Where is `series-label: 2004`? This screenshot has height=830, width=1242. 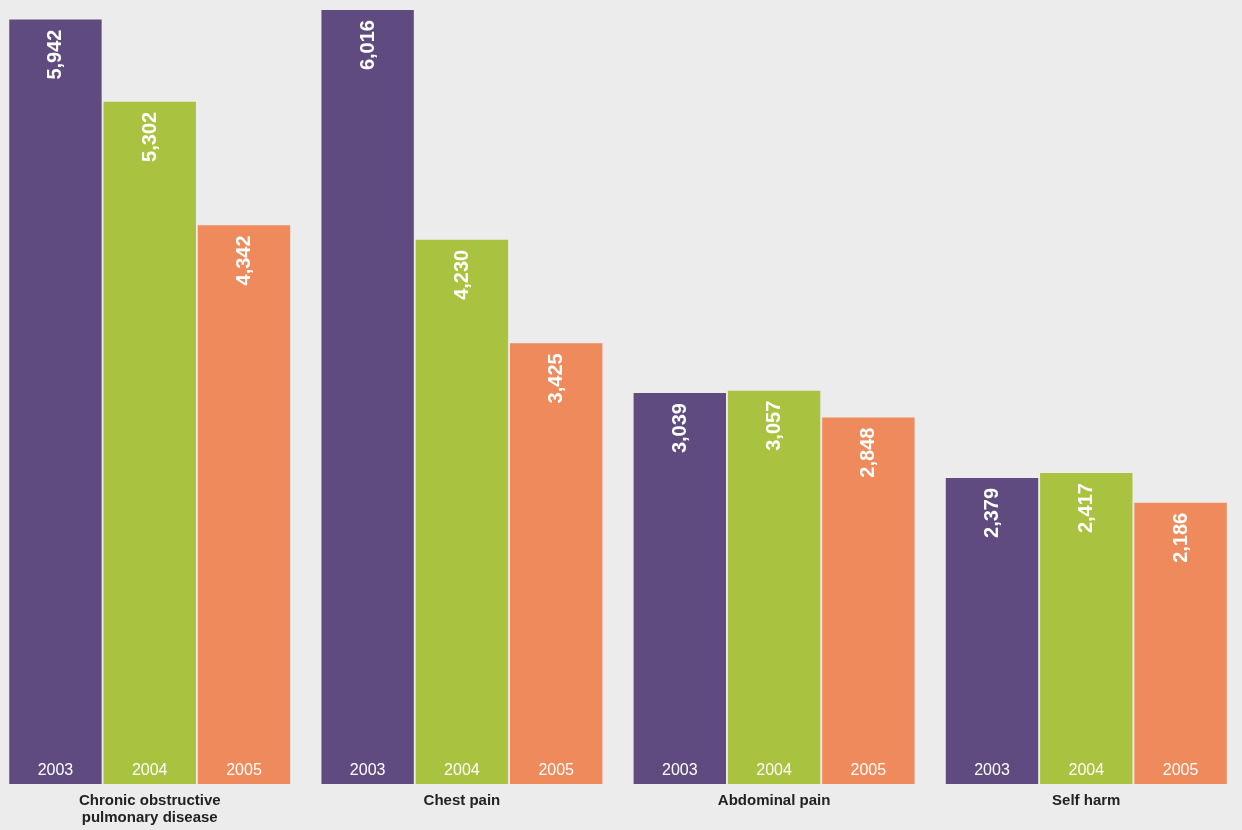 series-label: 2004 is located at coordinates (149, 769).